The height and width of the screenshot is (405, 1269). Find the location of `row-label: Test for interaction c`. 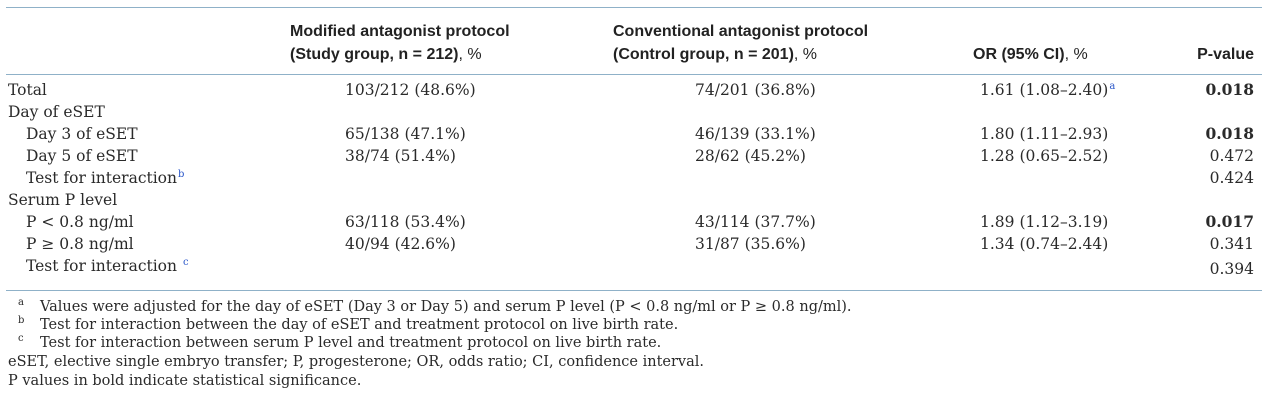

row-label: Test for interaction c is located at coordinates (107, 266).